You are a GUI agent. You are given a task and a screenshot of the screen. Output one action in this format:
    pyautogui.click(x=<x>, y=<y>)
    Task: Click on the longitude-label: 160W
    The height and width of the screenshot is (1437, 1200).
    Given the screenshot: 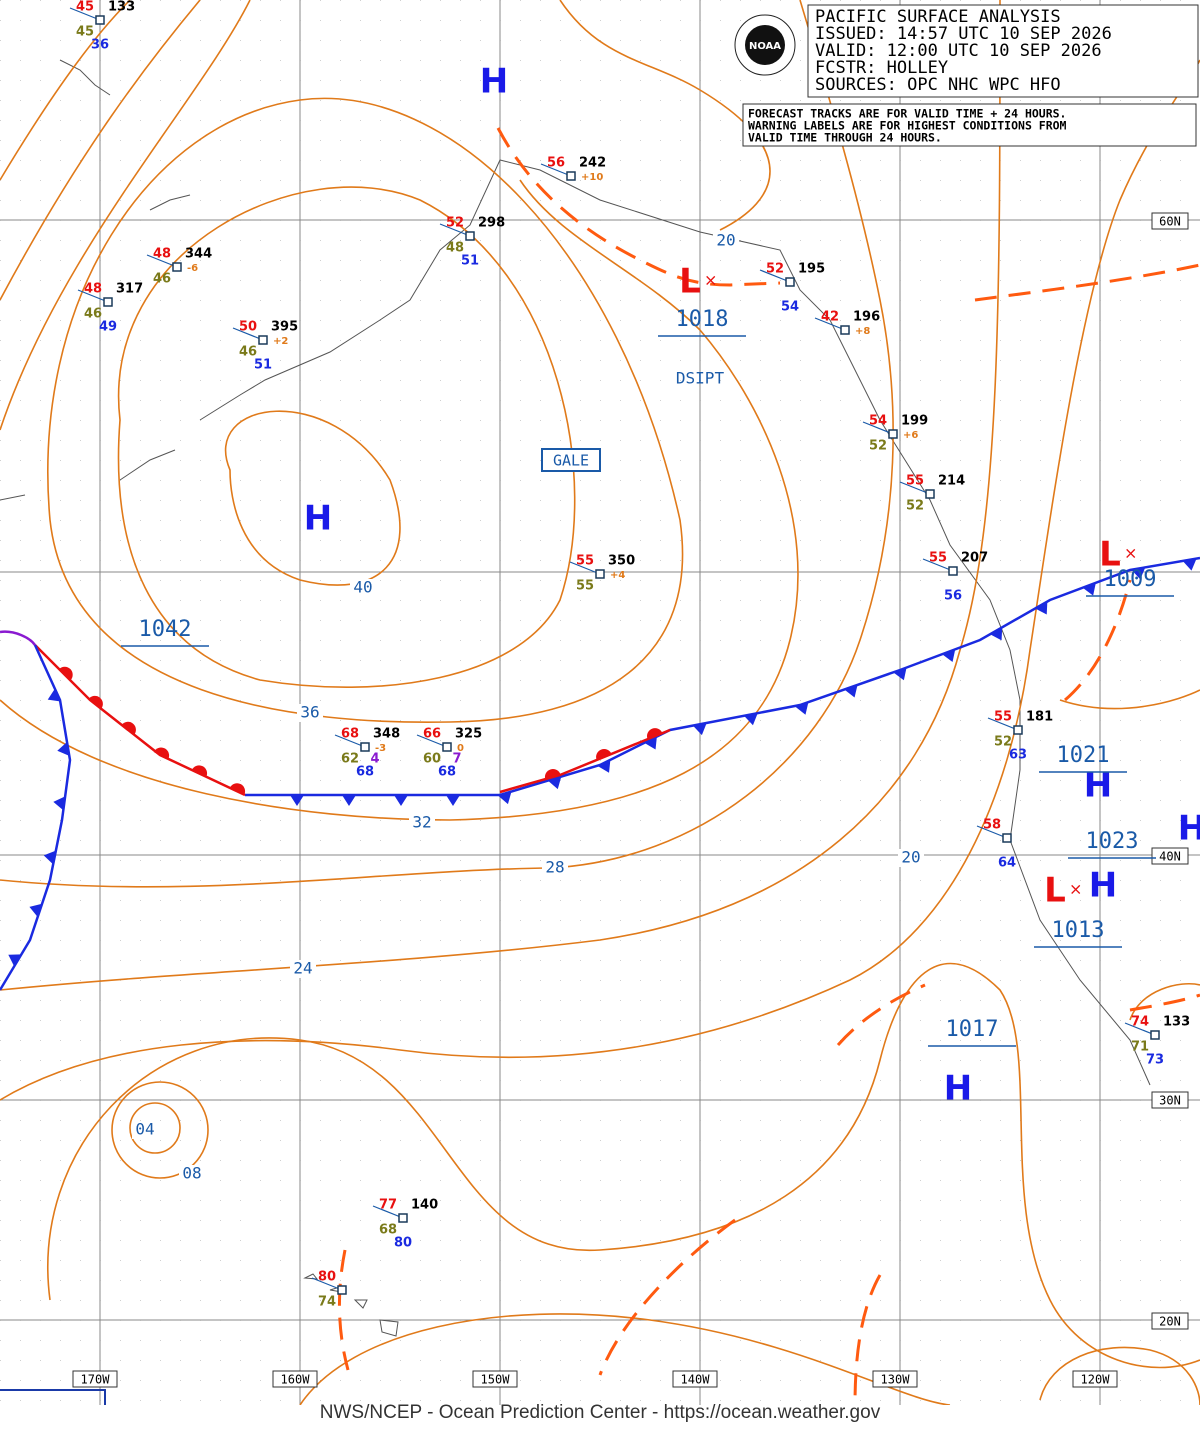 What is the action you would take?
    pyautogui.click(x=296, y=1380)
    